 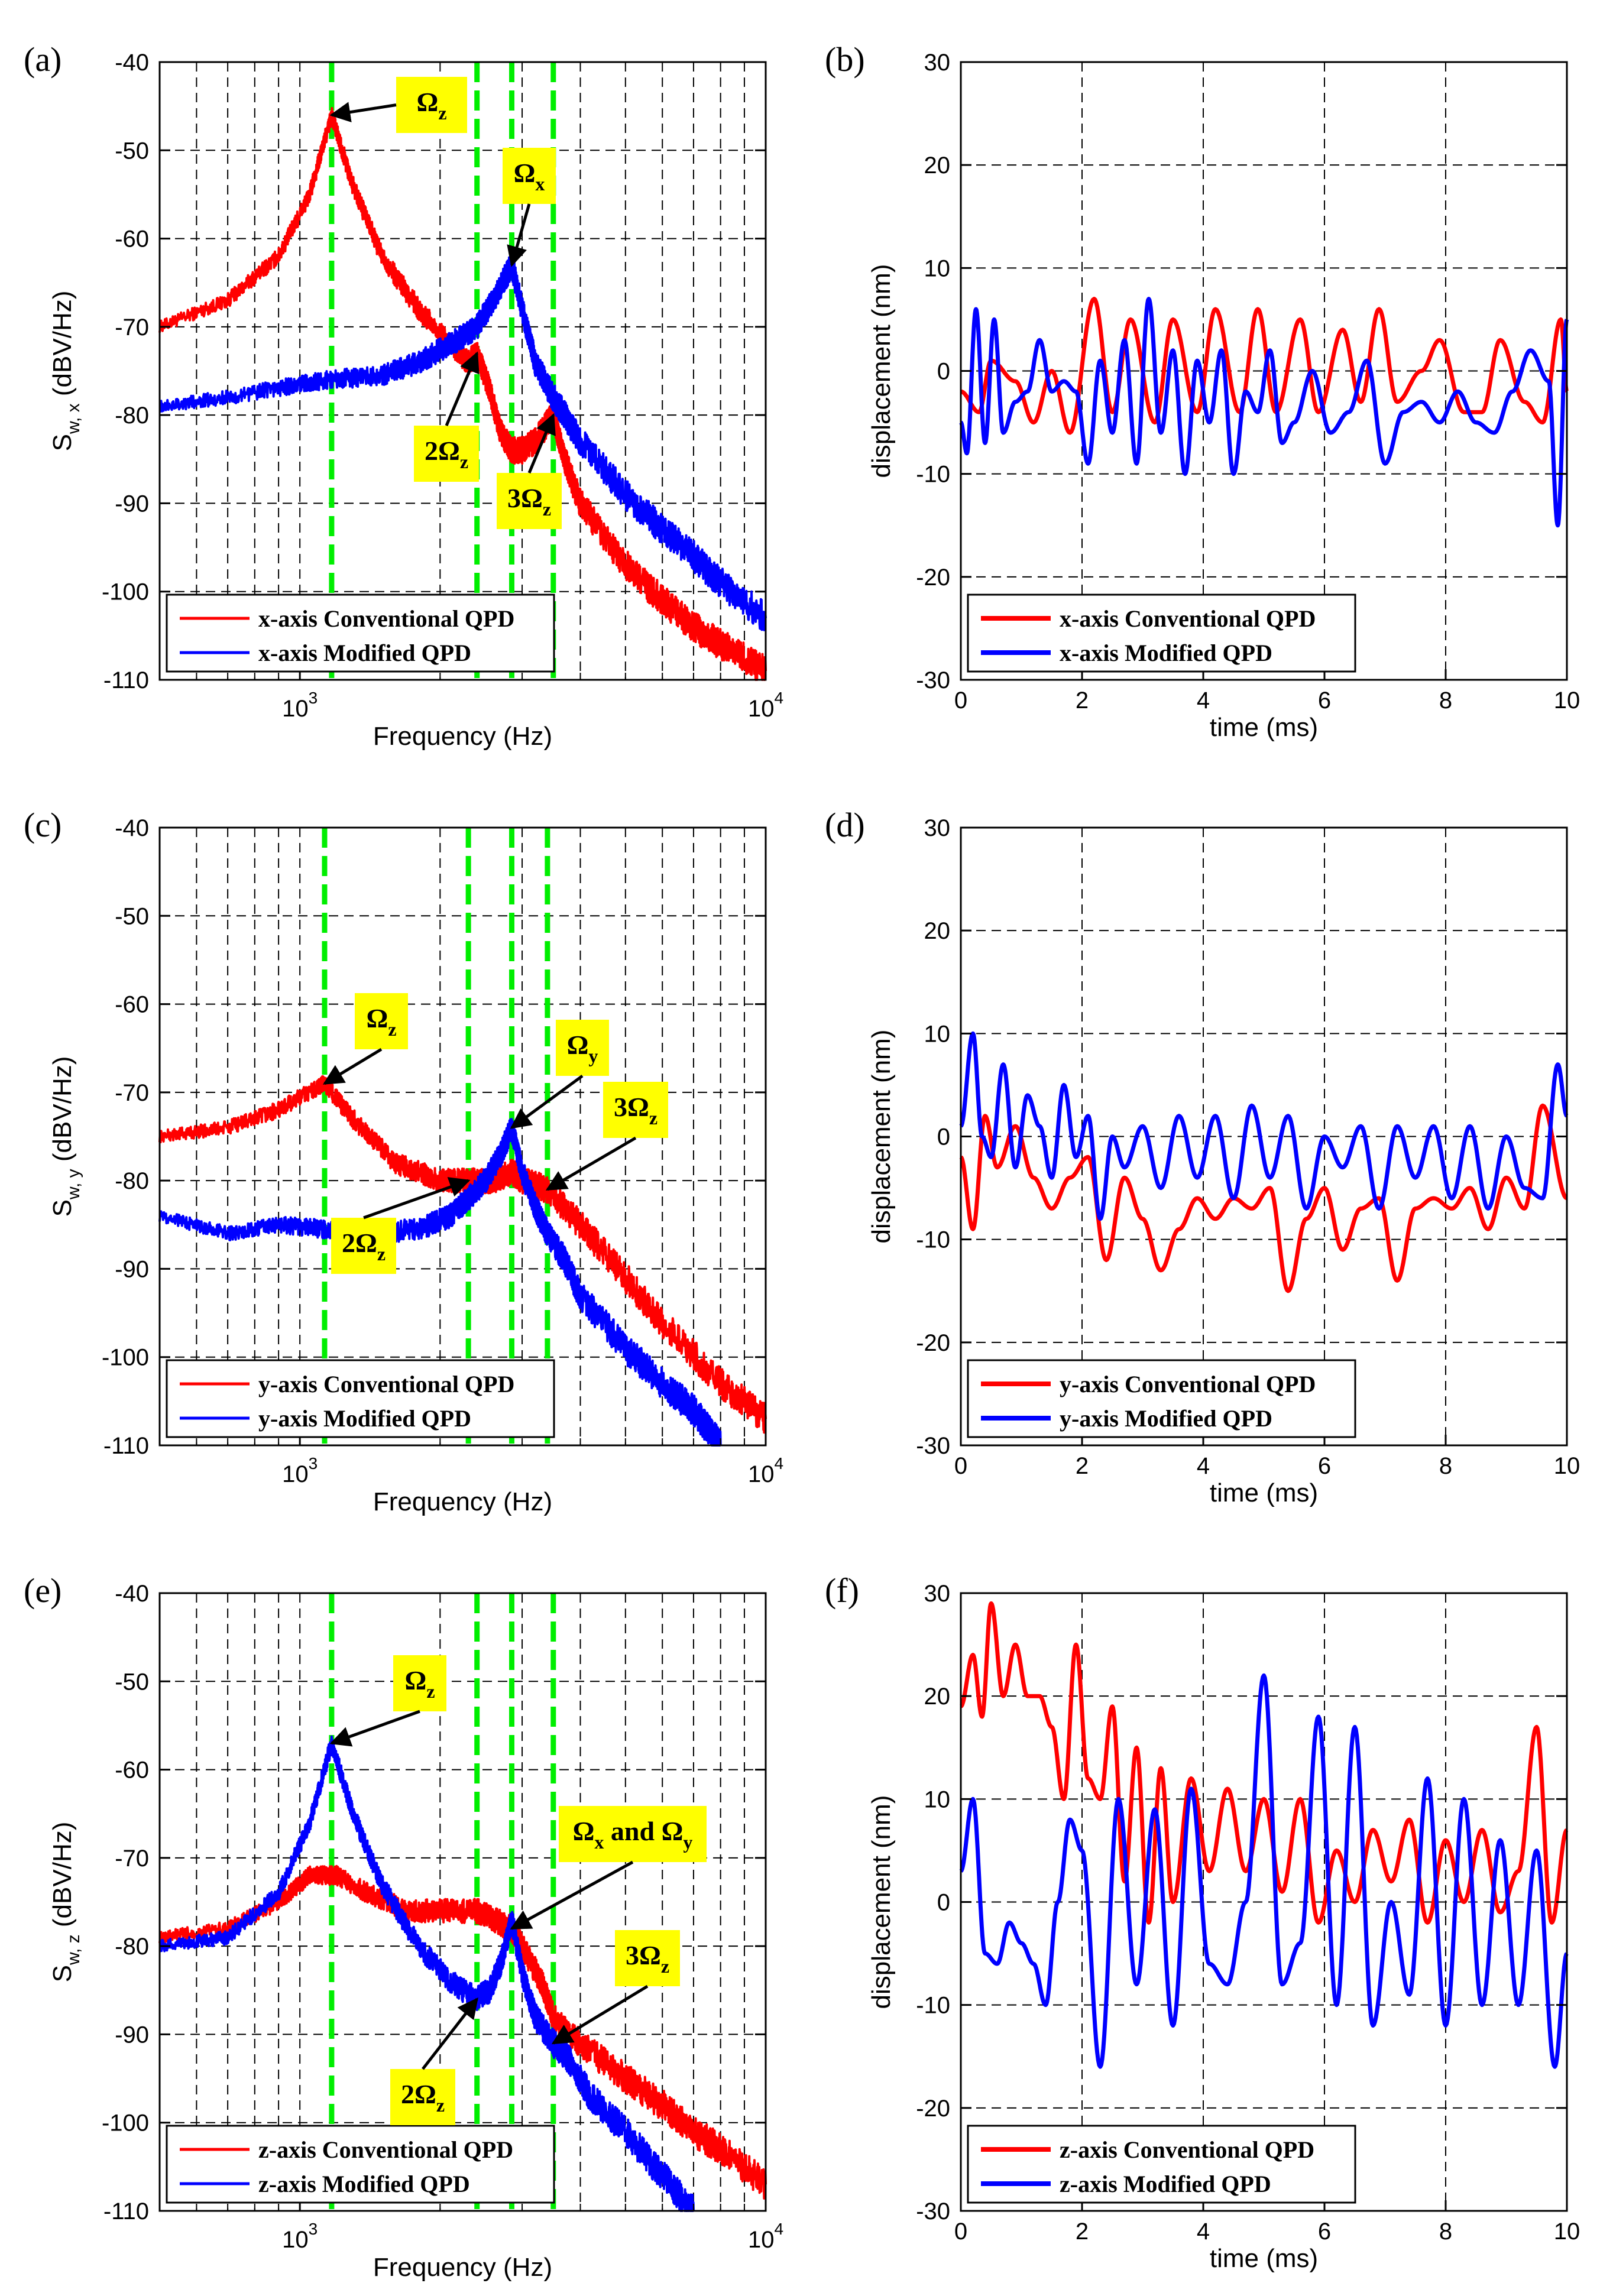 I want to click on annotation-label: Ωy, so click(x=582, y=1048).